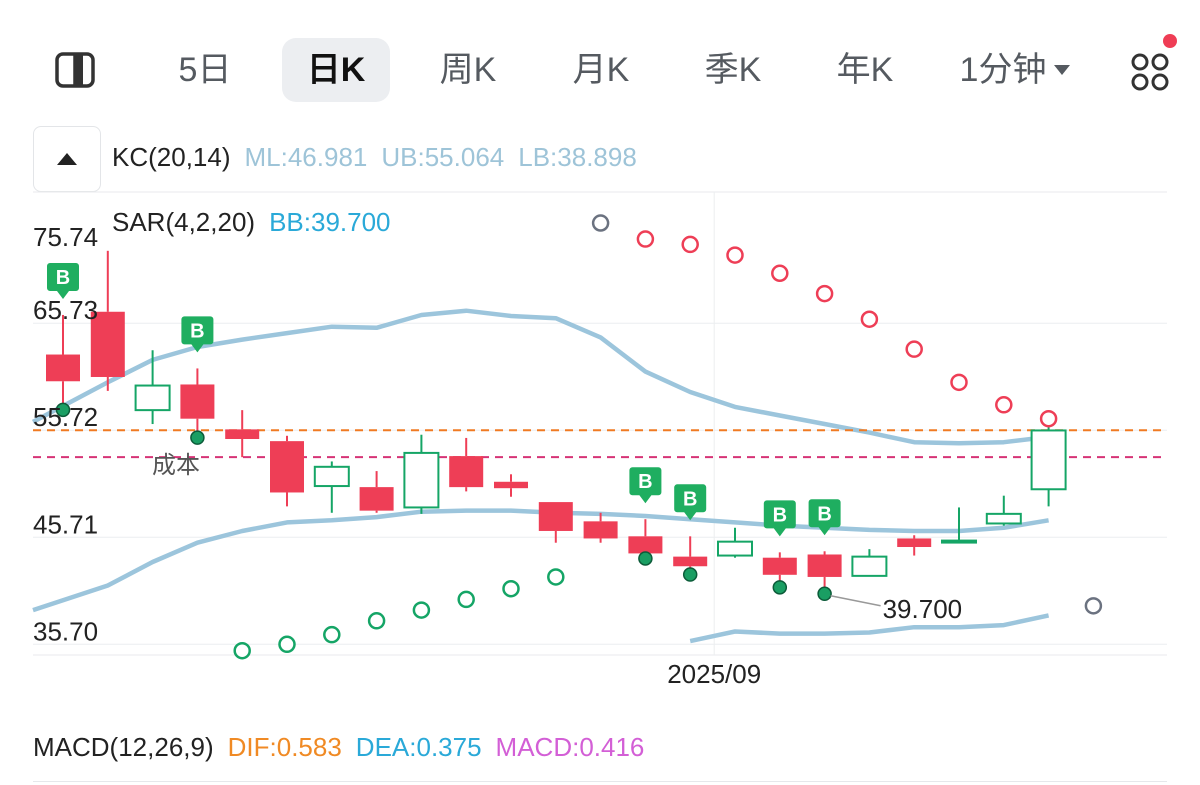 Image resolution: width=1200 pixels, height=785 pixels. What do you see at coordinates (176, 465) in the screenshot?
I see `cost-label: 成本` at bounding box center [176, 465].